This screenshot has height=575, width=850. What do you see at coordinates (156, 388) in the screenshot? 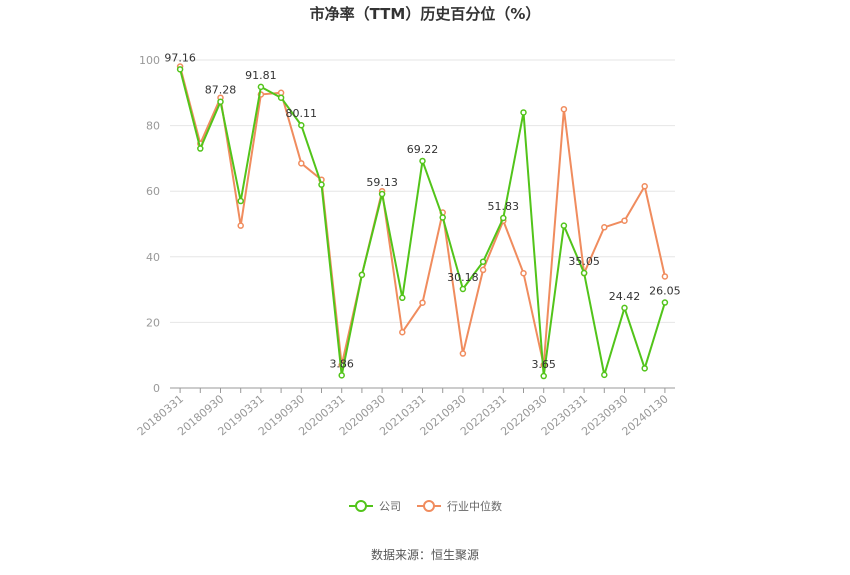
I see `y-tick-label: 0` at bounding box center [156, 388].